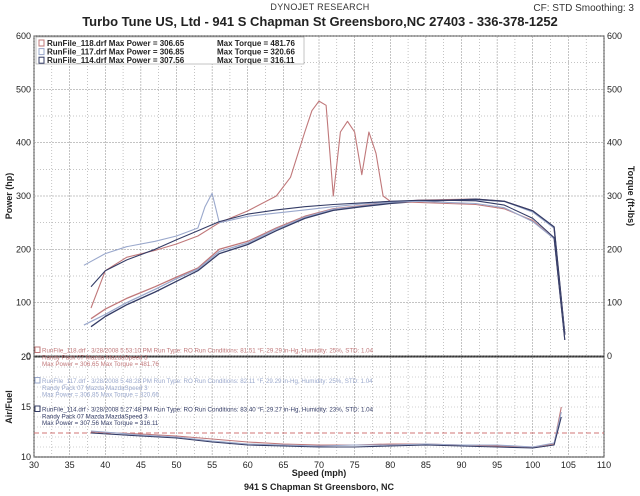  Describe the element at coordinates (256, 43) in the screenshot. I see `legend-torque-entry: Max Torque = 481.76` at that location.